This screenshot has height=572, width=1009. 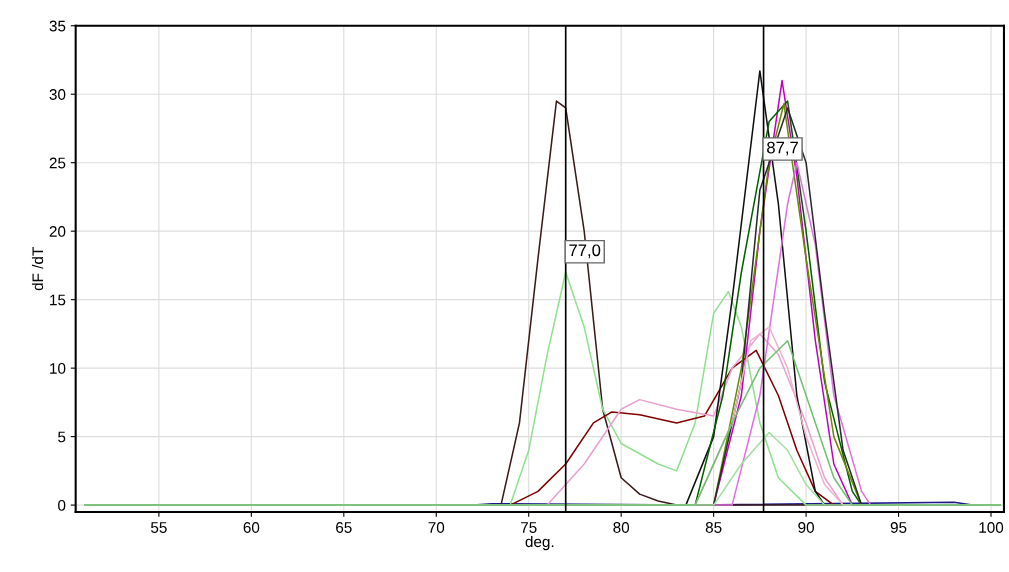 I want to click on x-tick-label: 100, so click(x=991, y=527).